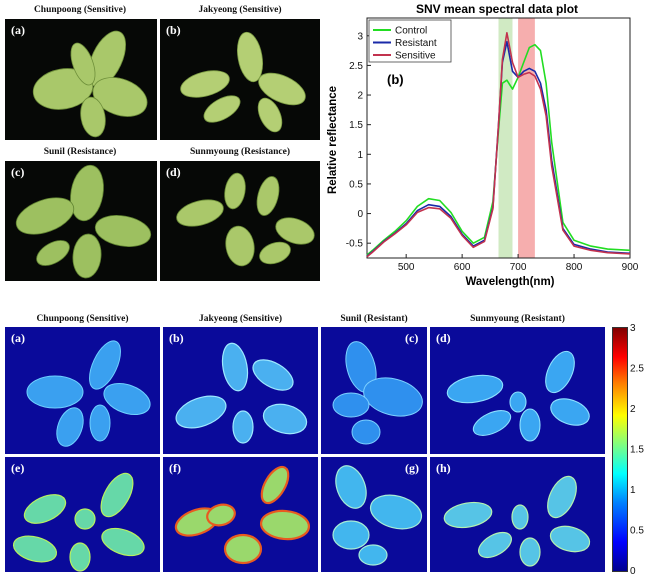 The image size is (650, 576). Describe the element at coordinates (18, 172) in the screenshot. I see `photo-label-c: (c)` at that location.